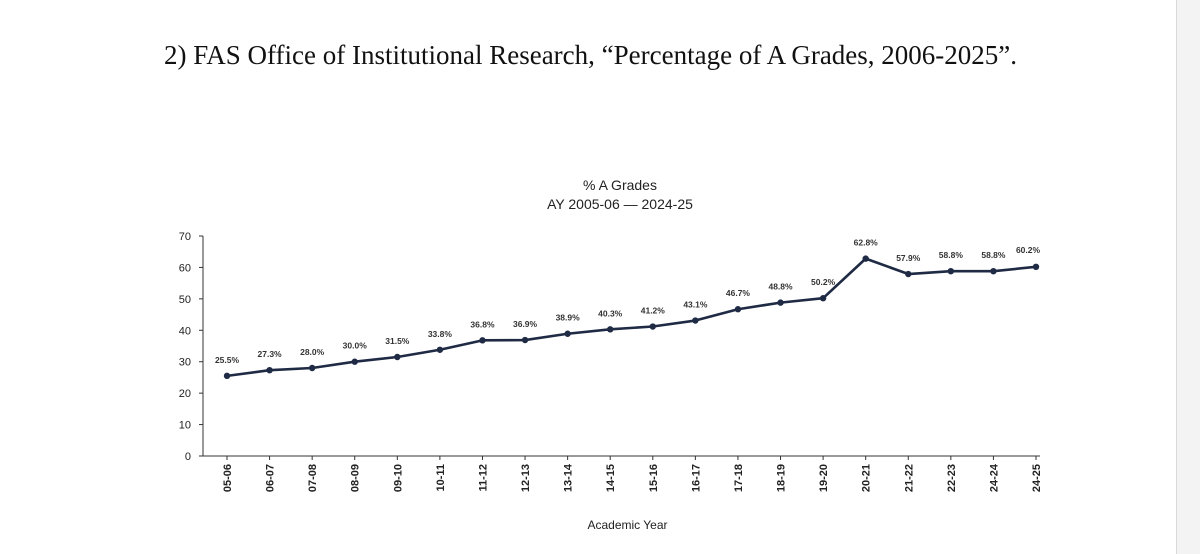 This screenshot has height=554, width=1200. What do you see at coordinates (312, 352) in the screenshot?
I see `data-label: 28.0%` at bounding box center [312, 352].